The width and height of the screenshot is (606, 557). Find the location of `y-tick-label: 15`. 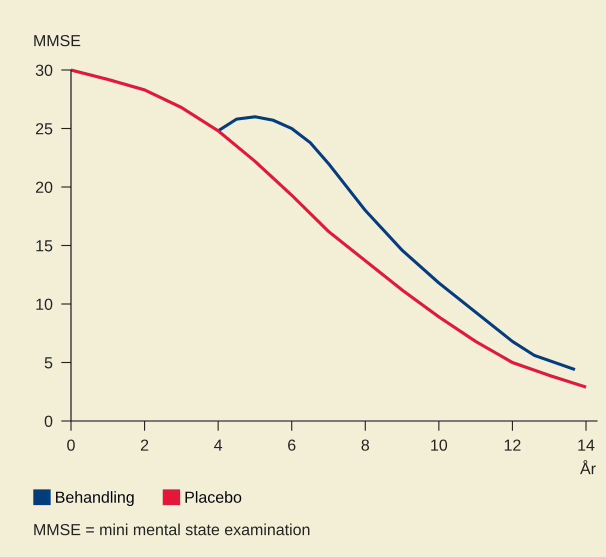

y-tick-label: 15 is located at coordinates (44, 246).